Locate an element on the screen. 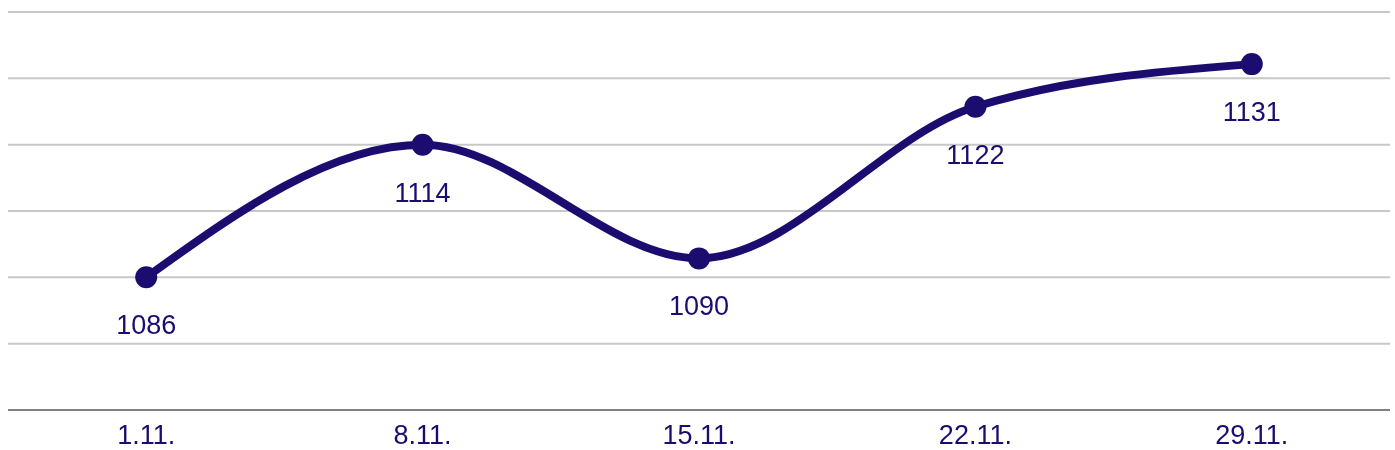  data-label: 1090 is located at coordinates (699, 306).